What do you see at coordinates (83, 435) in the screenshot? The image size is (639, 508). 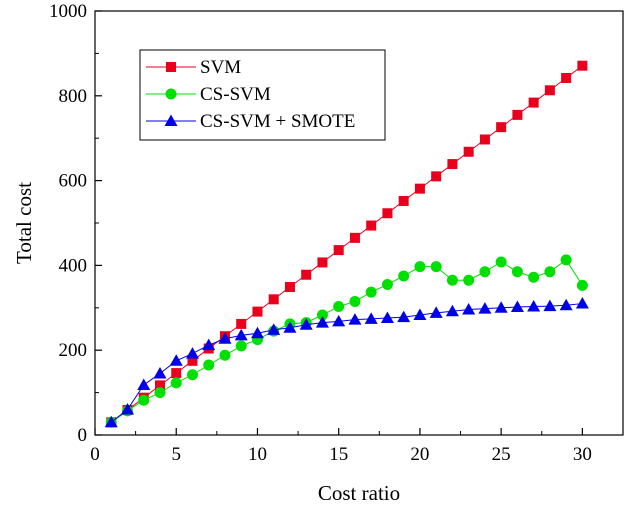 I see `y-tick-label: 0` at bounding box center [83, 435].